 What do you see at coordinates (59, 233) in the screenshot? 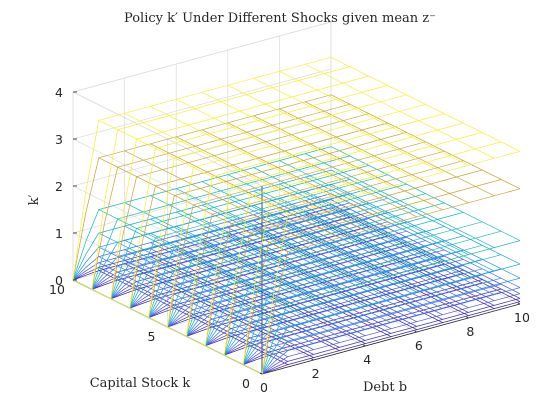
I see `z-tick-label: 1` at bounding box center [59, 233].